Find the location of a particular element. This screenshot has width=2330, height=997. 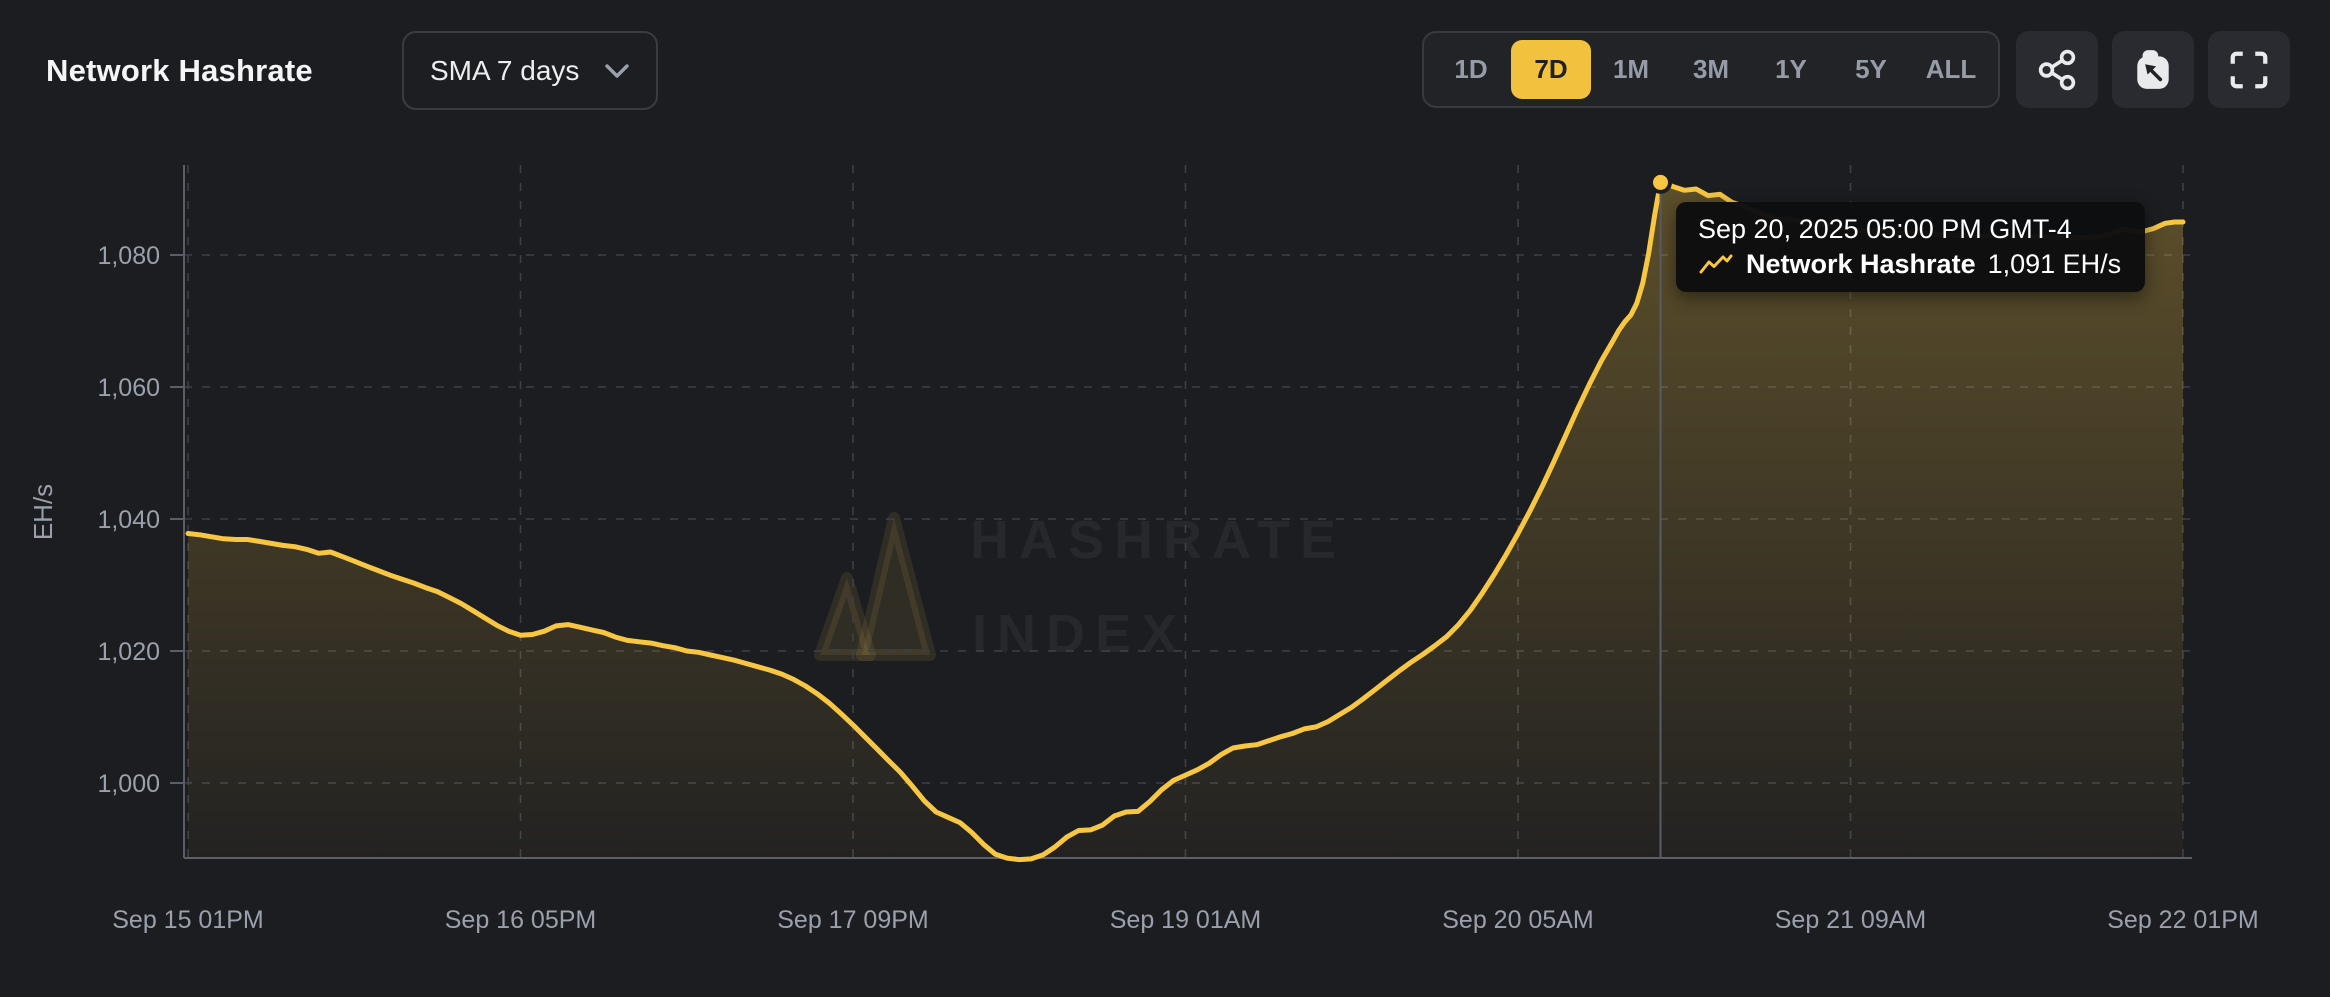

sma-dropdown: SMA 7 days is located at coordinates (530, 70).